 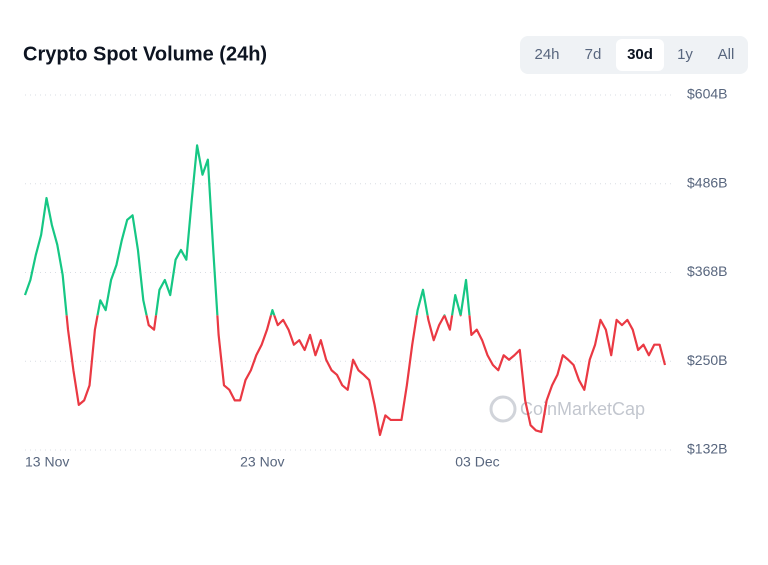 I want to click on range-button: 30d, so click(x=640, y=54).